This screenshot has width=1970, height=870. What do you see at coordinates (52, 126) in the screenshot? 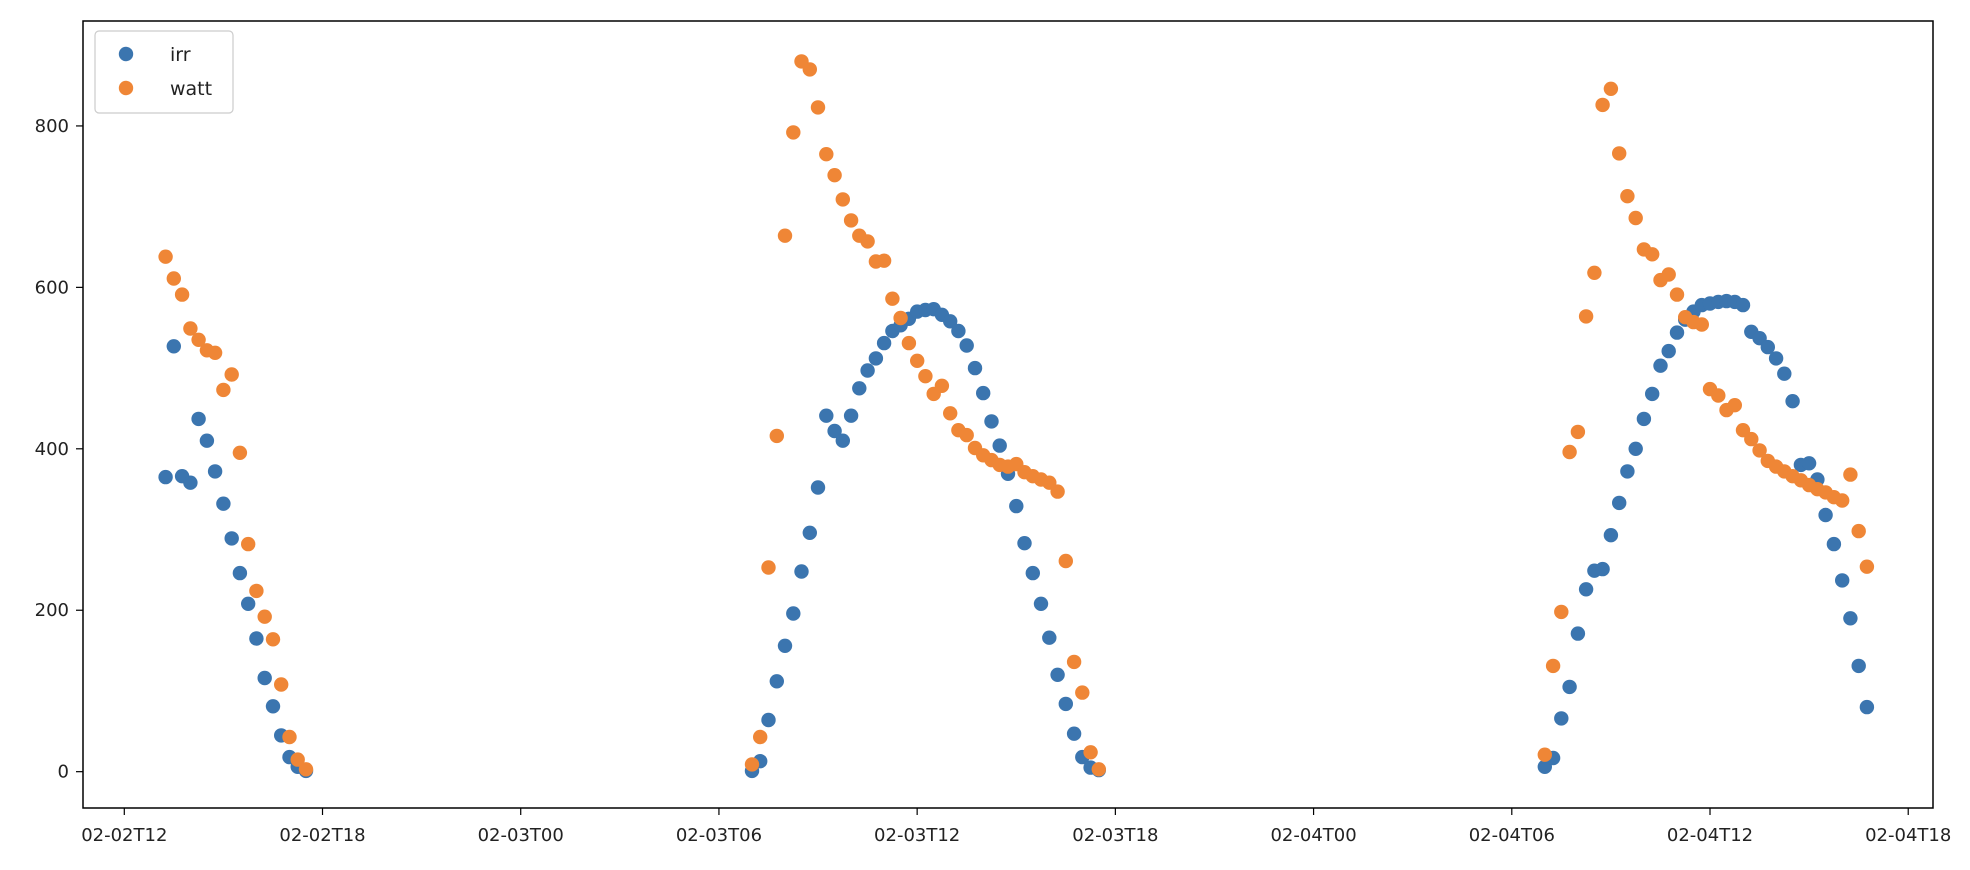
I see `y-tick-label: 800` at bounding box center [52, 126].